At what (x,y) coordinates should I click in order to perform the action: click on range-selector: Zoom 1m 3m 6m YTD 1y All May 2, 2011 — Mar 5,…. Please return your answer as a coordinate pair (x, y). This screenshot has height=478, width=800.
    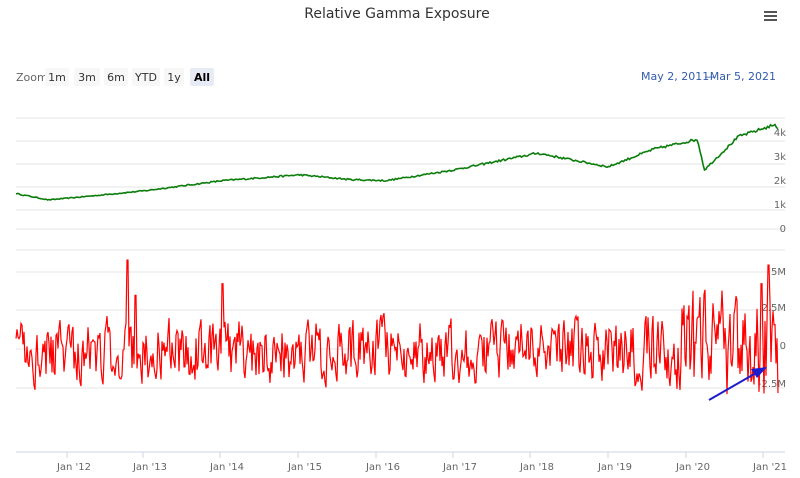
    Looking at the image, I should click on (396, 77).